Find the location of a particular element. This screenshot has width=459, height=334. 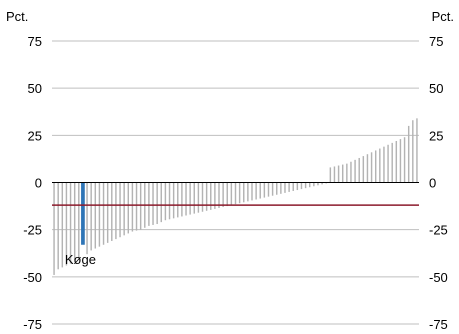

left-tick-label: -50 is located at coordinates (32, 277).